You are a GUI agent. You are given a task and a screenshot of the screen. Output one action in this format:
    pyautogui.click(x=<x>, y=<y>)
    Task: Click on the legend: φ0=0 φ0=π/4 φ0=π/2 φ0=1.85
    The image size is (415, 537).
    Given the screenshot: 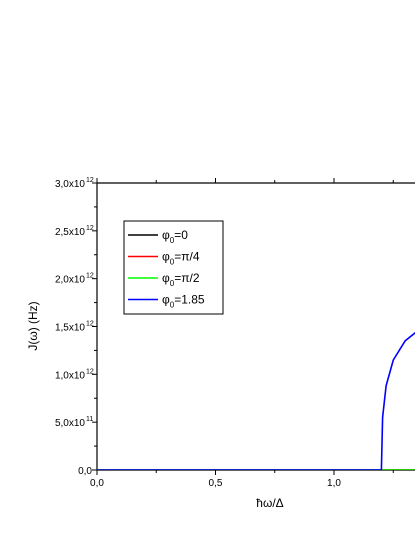 What is the action you would take?
    pyautogui.click(x=173, y=267)
    